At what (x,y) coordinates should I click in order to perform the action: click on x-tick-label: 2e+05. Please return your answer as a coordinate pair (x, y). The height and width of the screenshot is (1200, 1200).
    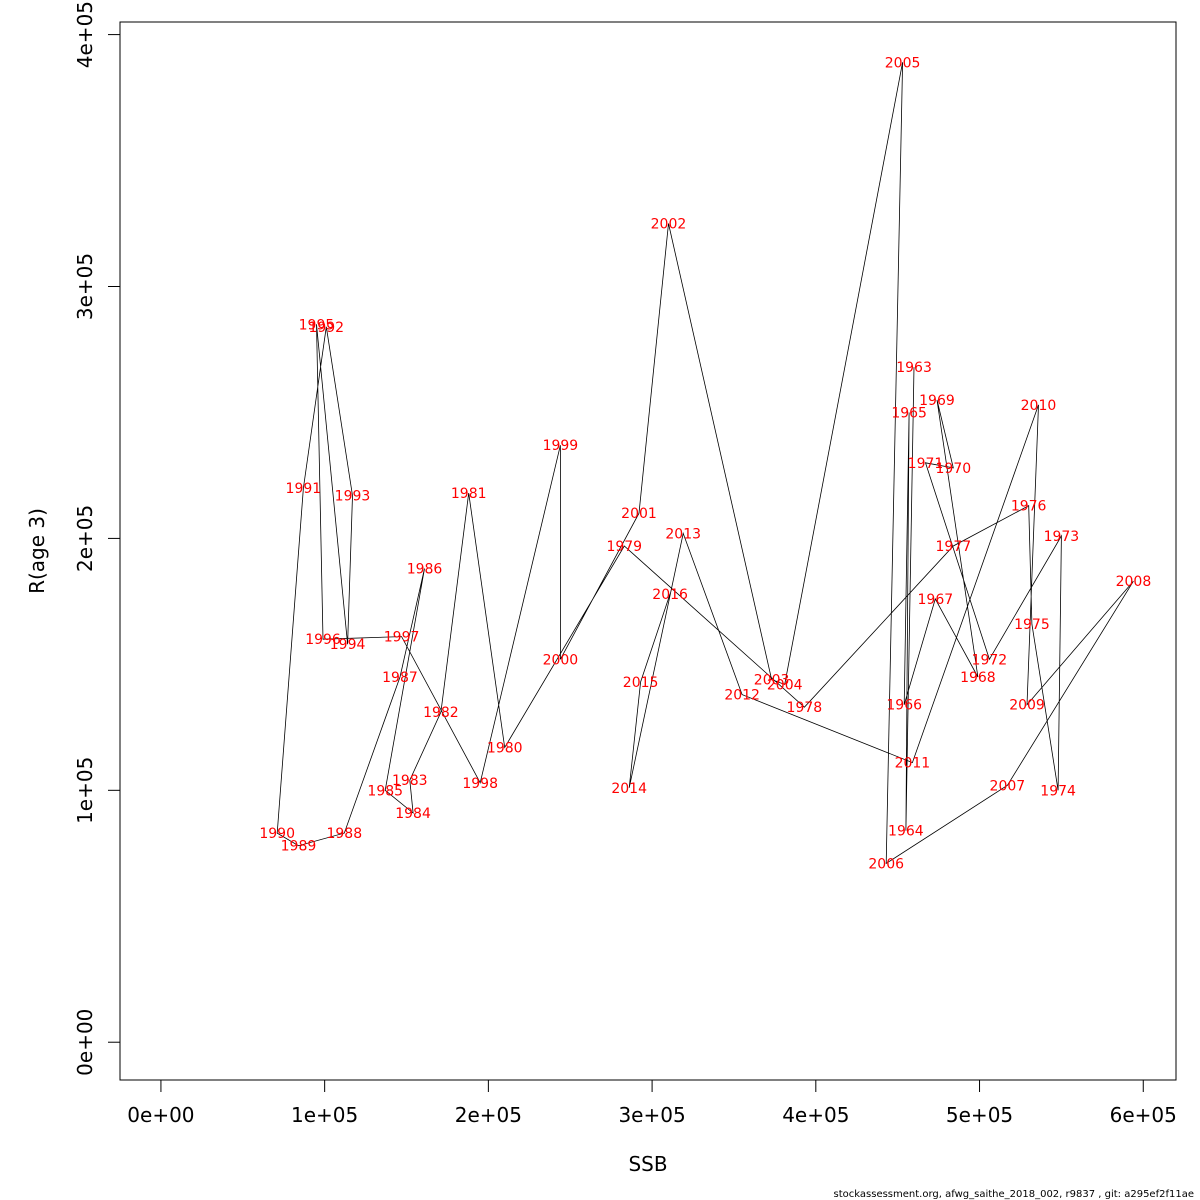
    Looking at the image, I should click on (488, 1115).